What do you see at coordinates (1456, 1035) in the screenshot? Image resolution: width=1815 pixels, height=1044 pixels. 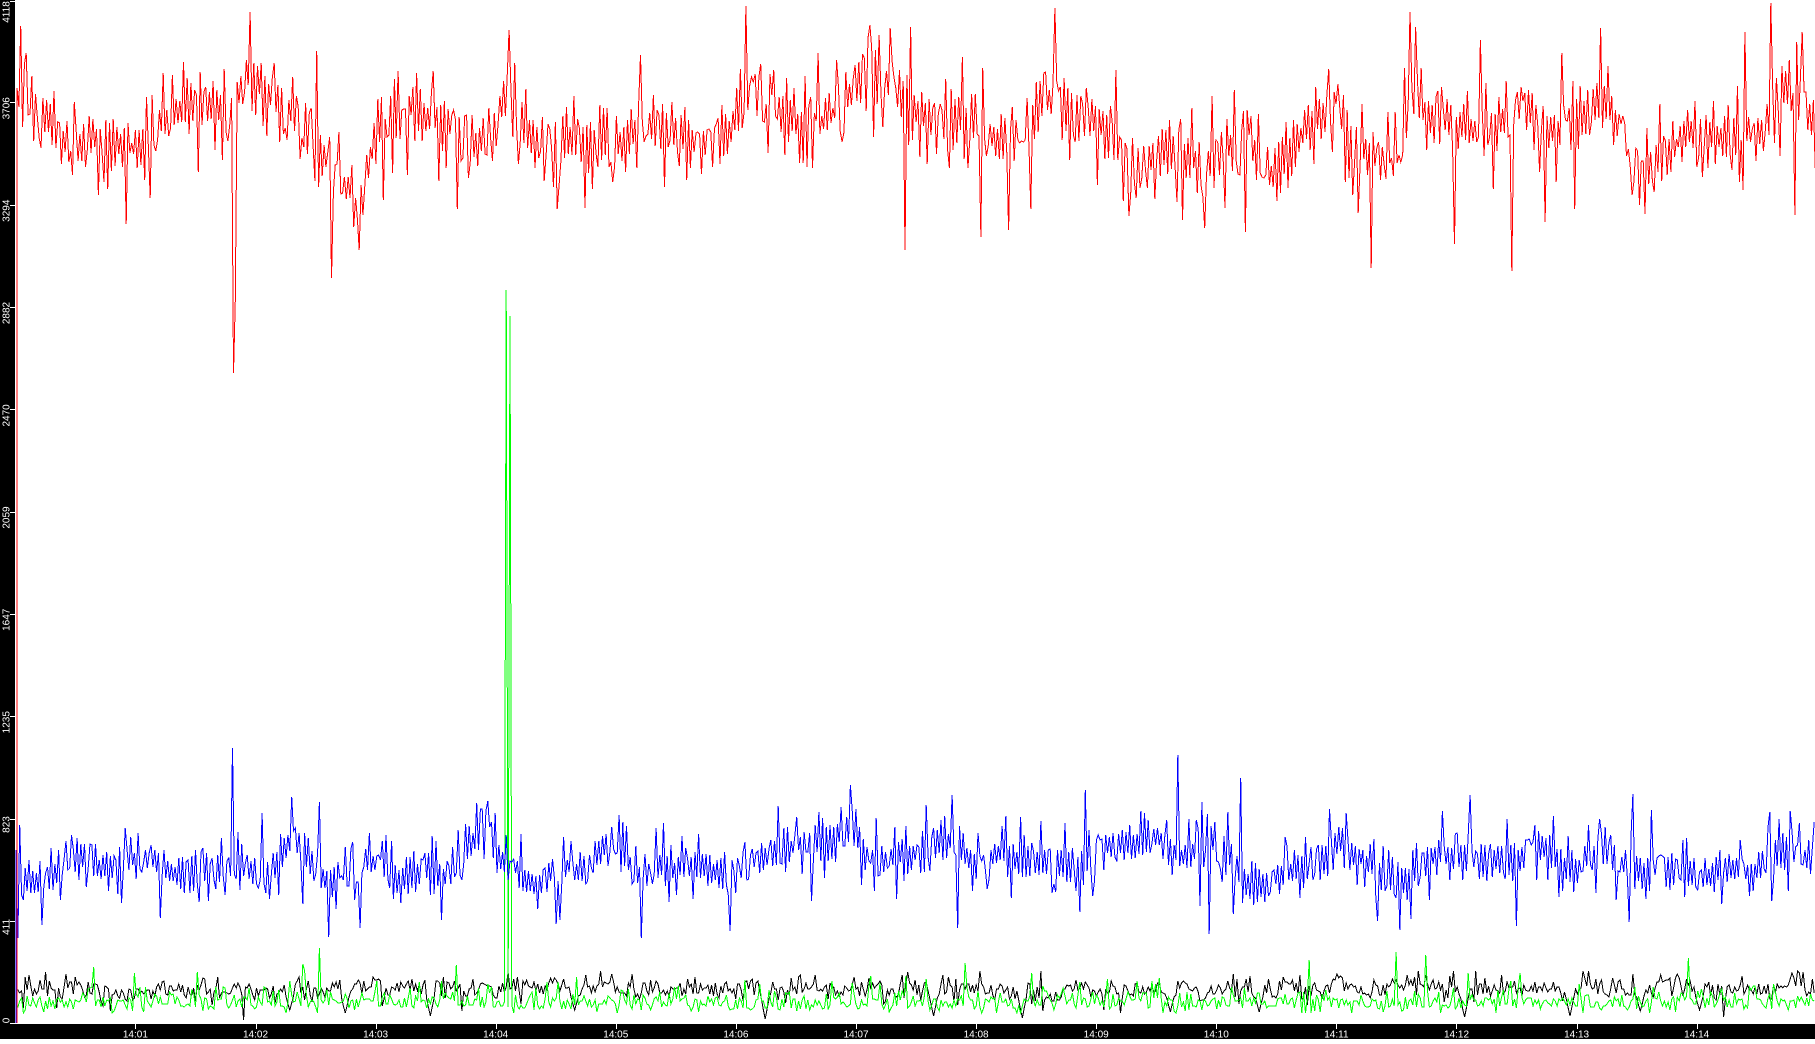 I see `svg-text: 14:12` at bounding box center [1456, 1035].